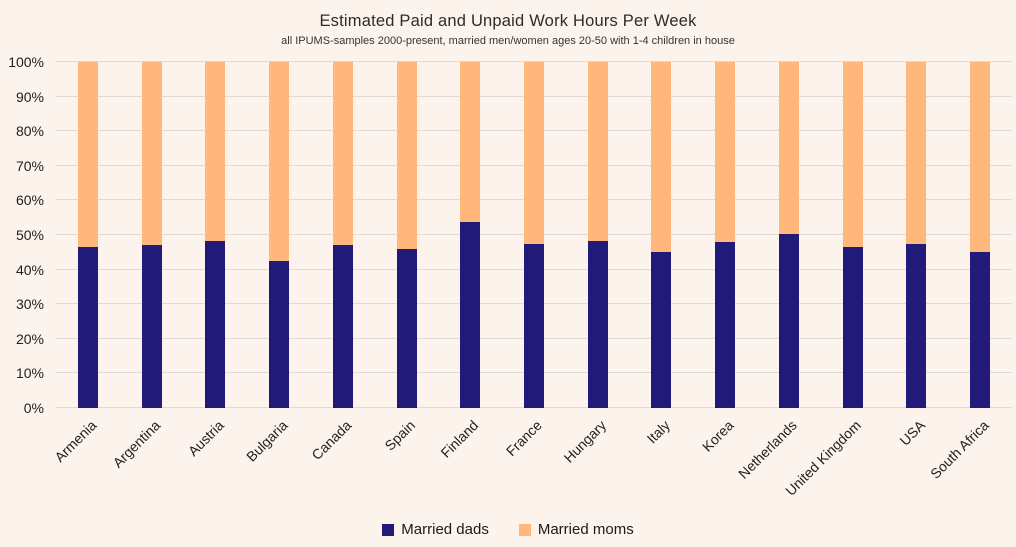 This screenshot has height=547, width=1016. Describe the element at coordinates (658, 432) in the screenshot. I see `x-tick-label: Italy` at that location.